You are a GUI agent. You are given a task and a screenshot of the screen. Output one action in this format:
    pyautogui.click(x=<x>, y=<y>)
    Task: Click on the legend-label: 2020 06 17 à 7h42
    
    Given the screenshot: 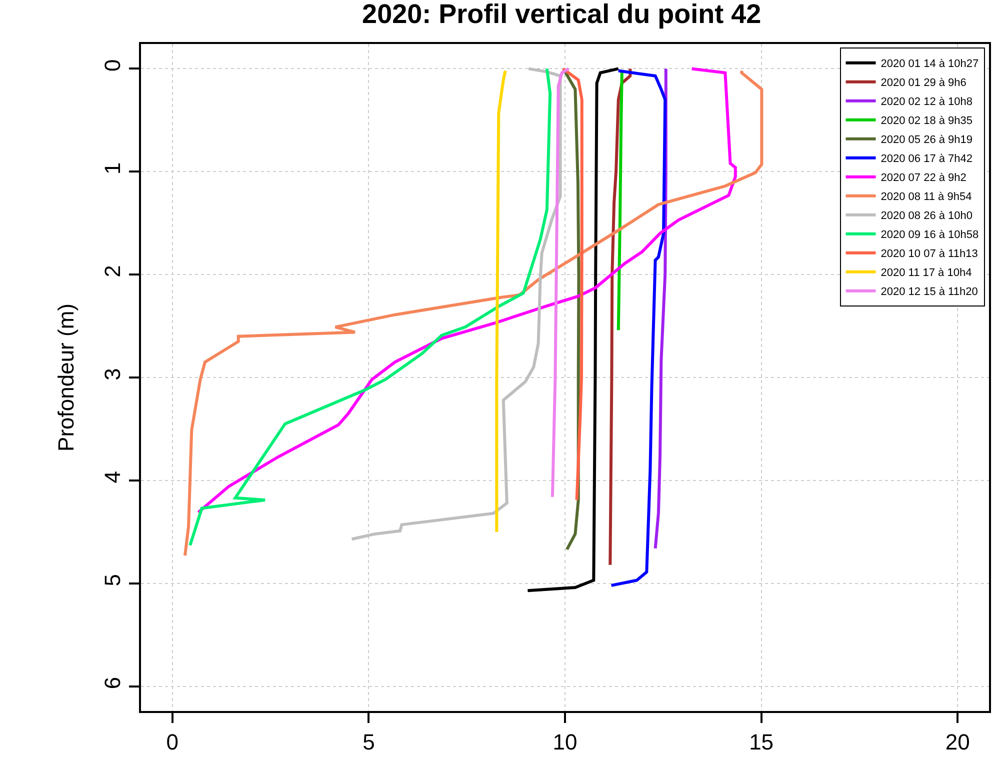 What is the action you would take?
    pyautogui.click(x=926, y=159)
    